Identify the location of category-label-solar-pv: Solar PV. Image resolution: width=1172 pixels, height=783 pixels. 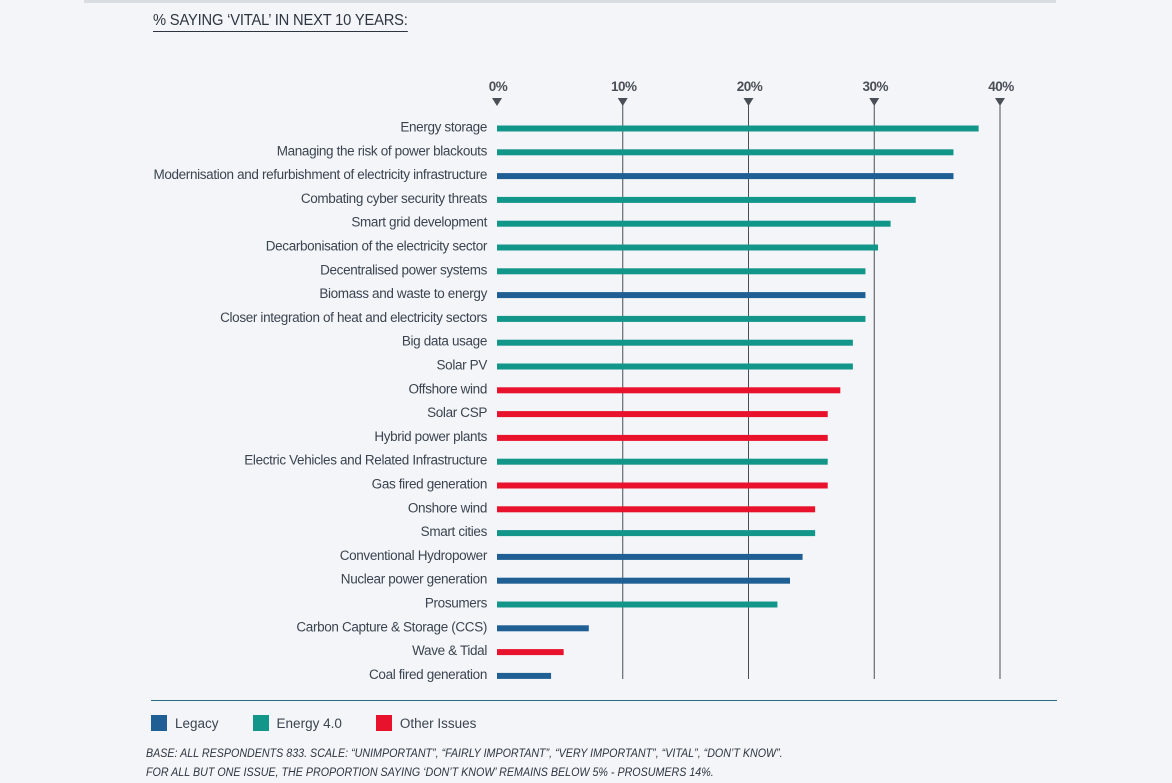
(462, 365).